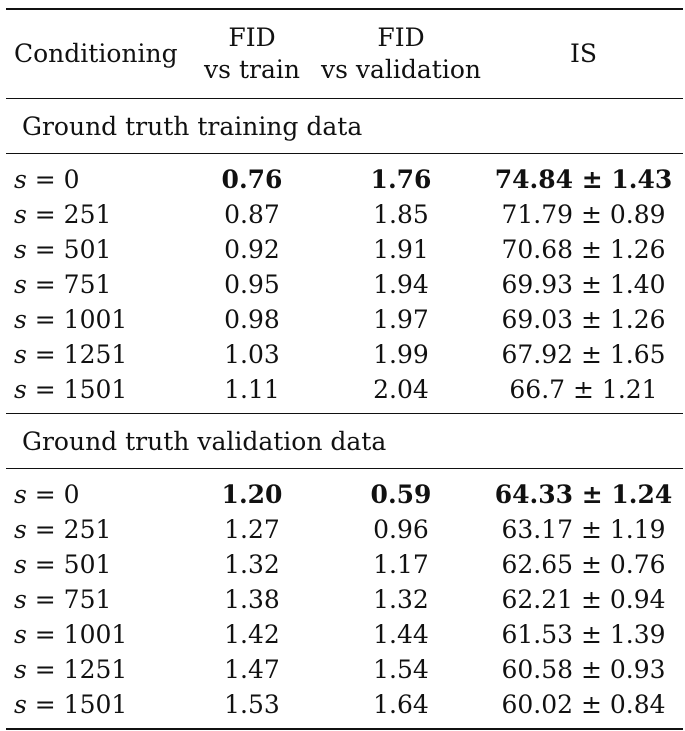 The height and width of the screenshot is (731, 685). Describe the element at coordinates (583, 214) in the screenshot. I see `cell-is: 71.79 ± 0.89` at that location.